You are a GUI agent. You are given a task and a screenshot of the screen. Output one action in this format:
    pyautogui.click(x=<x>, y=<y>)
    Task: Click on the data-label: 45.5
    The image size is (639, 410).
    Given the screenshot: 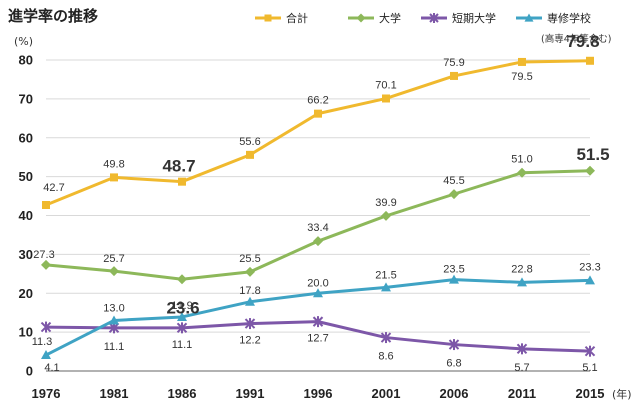 What is the action you would take?
    pyautogui.click(x=453, y=181)
    